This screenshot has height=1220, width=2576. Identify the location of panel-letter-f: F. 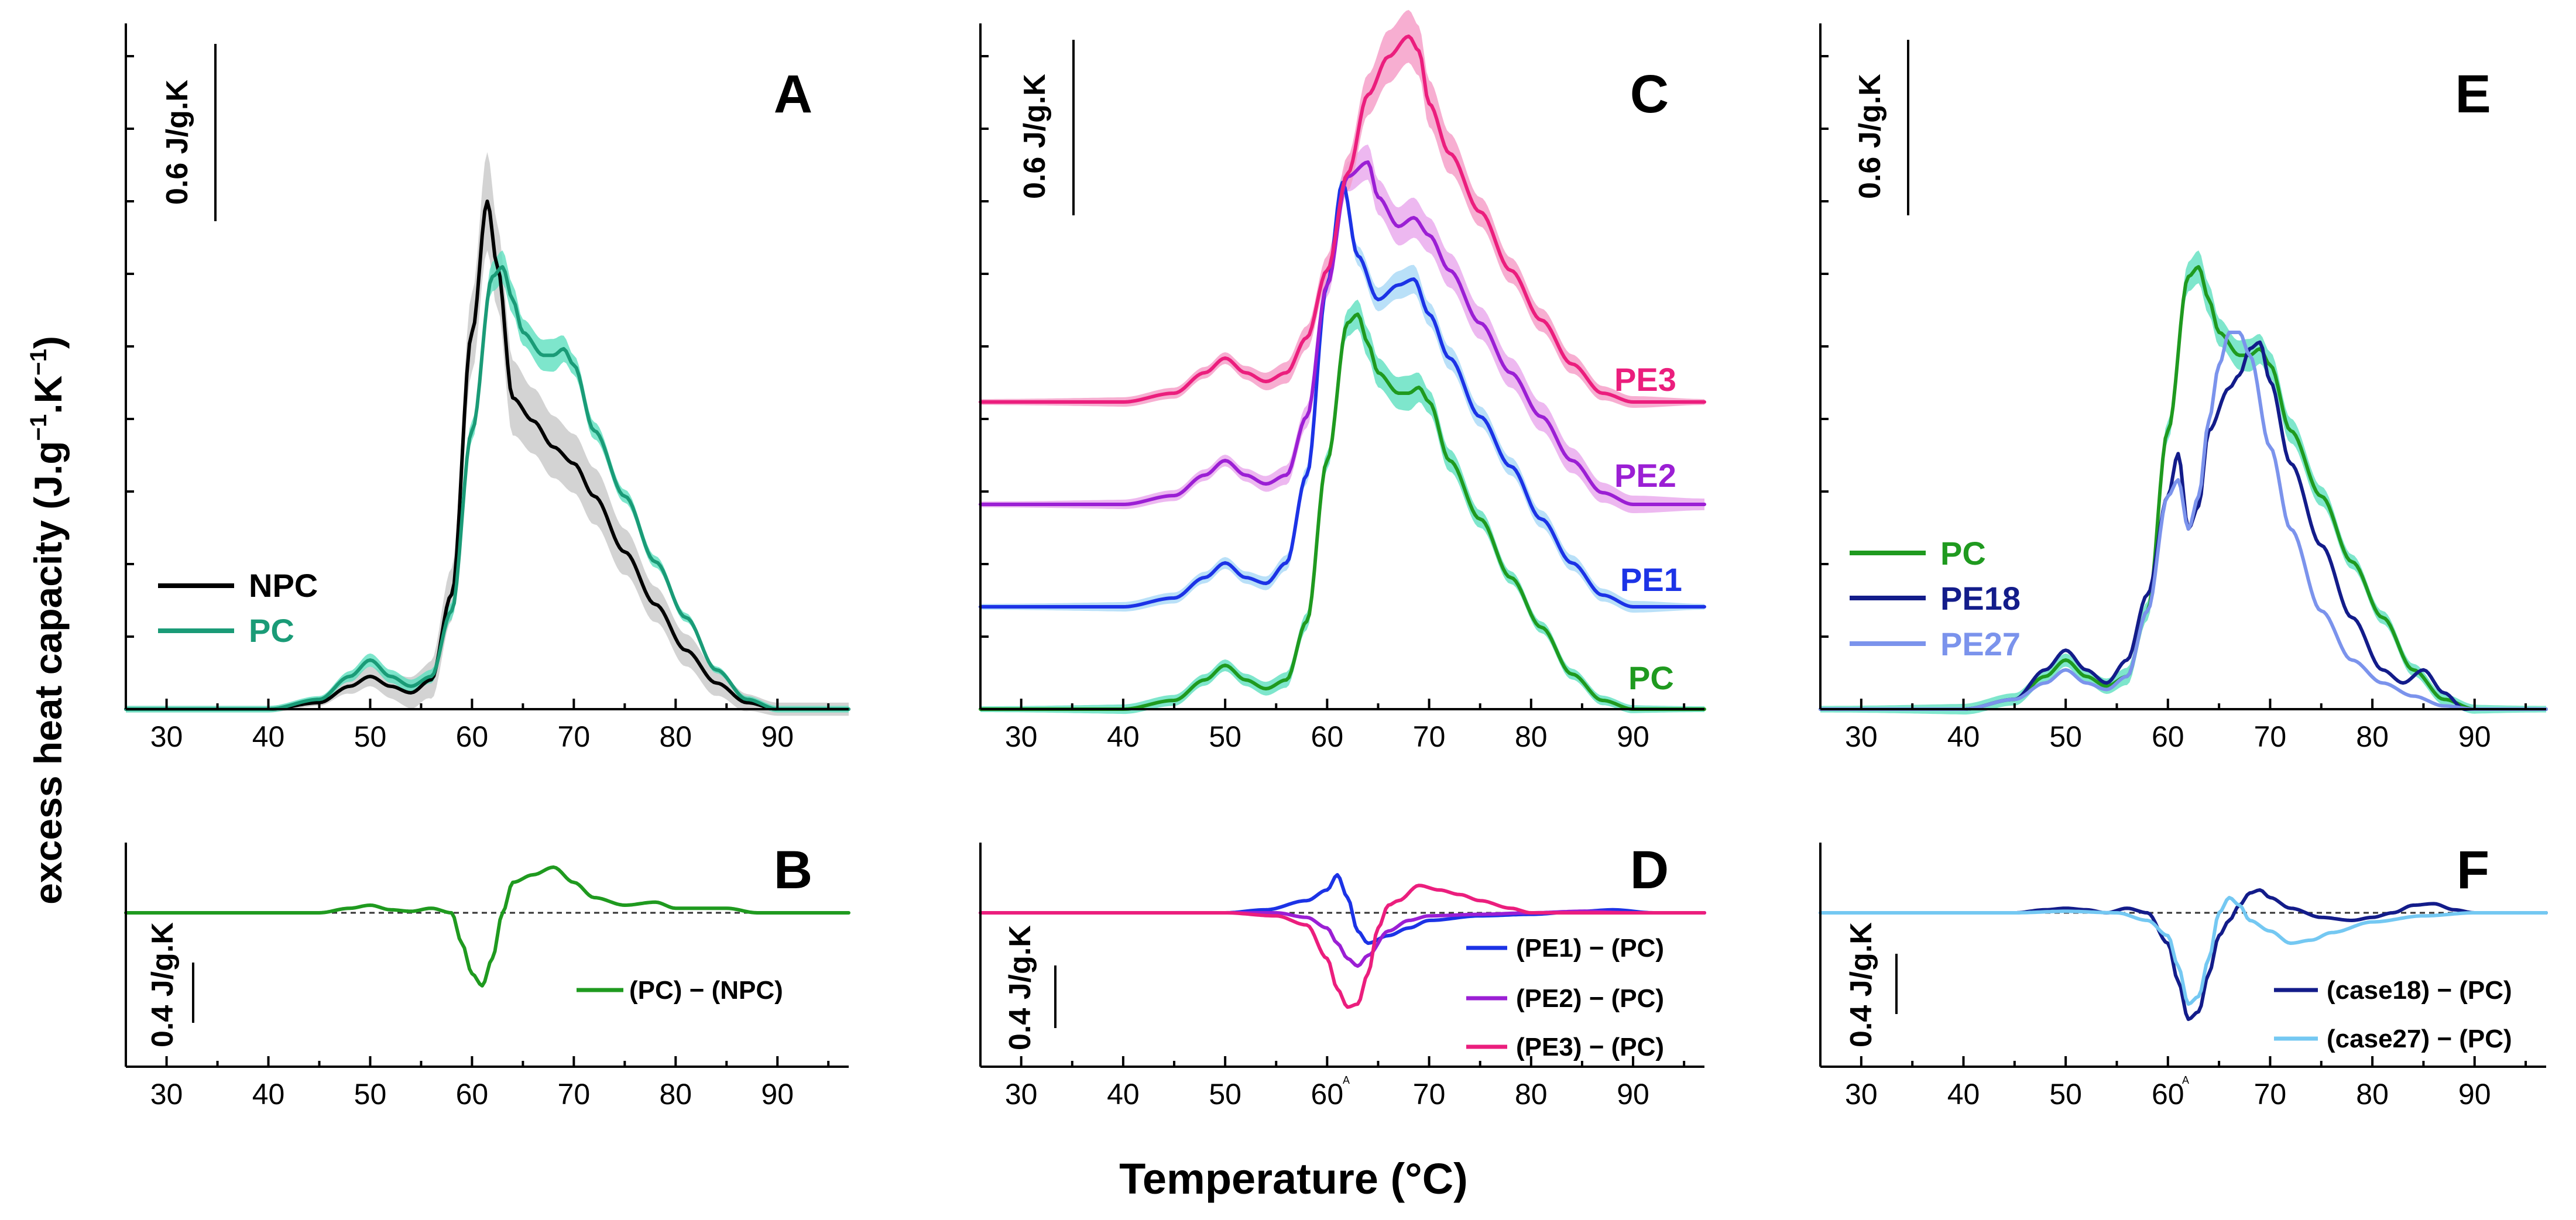
(2473, 870).